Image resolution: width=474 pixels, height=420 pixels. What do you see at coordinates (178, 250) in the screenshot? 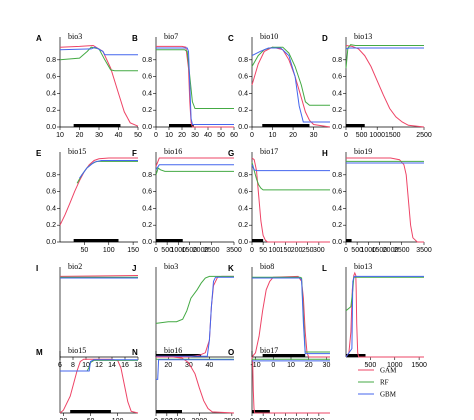
I see `panel-f-xtick-label: 1000` at bounding box center [178, 250].